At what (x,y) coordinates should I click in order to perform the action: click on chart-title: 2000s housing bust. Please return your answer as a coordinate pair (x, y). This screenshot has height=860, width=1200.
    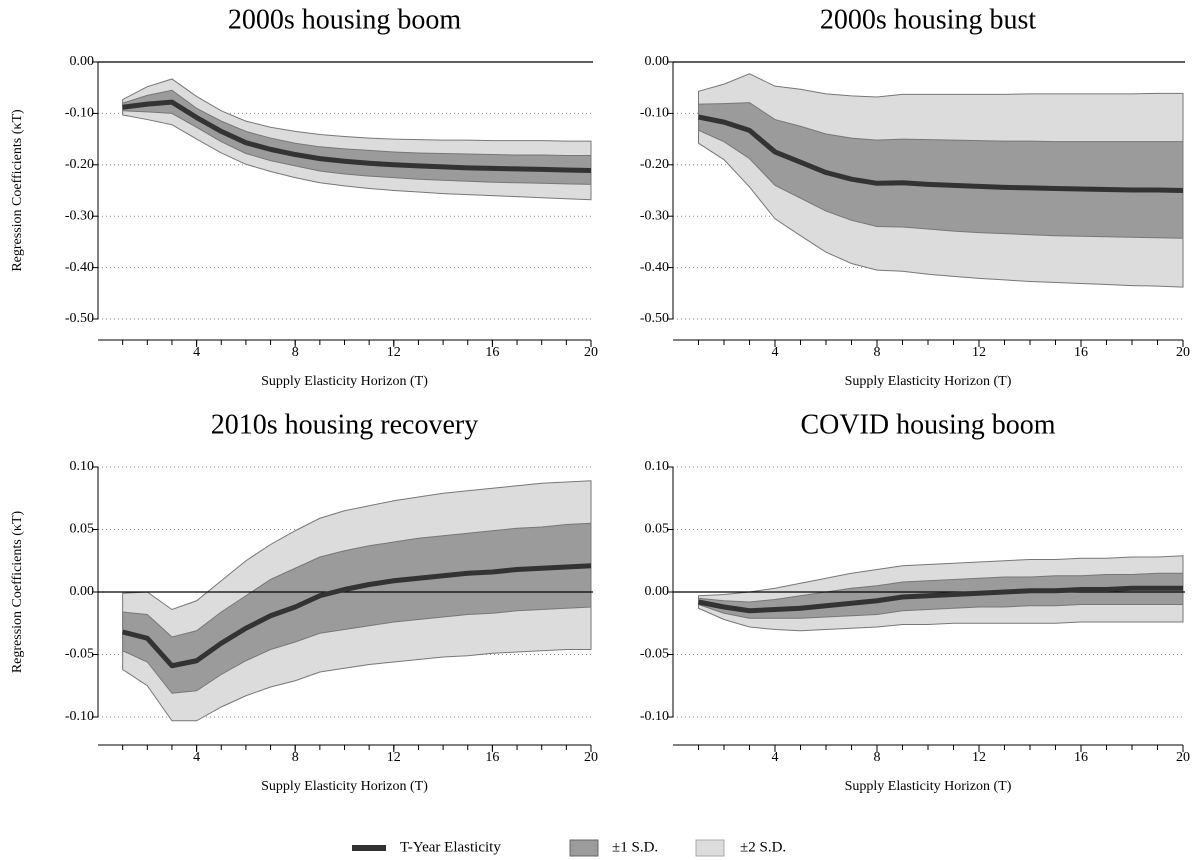
    Looking at the image, I should click on (928, 19).